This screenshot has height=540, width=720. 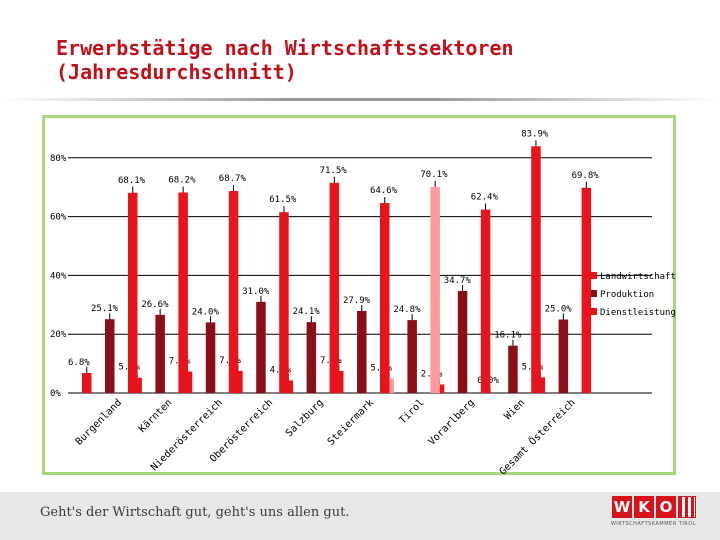 What do you see at coordinates (58, 335) in the screenshot?
I see `y-tick-label: 20%` at bounding box center [58, 335].